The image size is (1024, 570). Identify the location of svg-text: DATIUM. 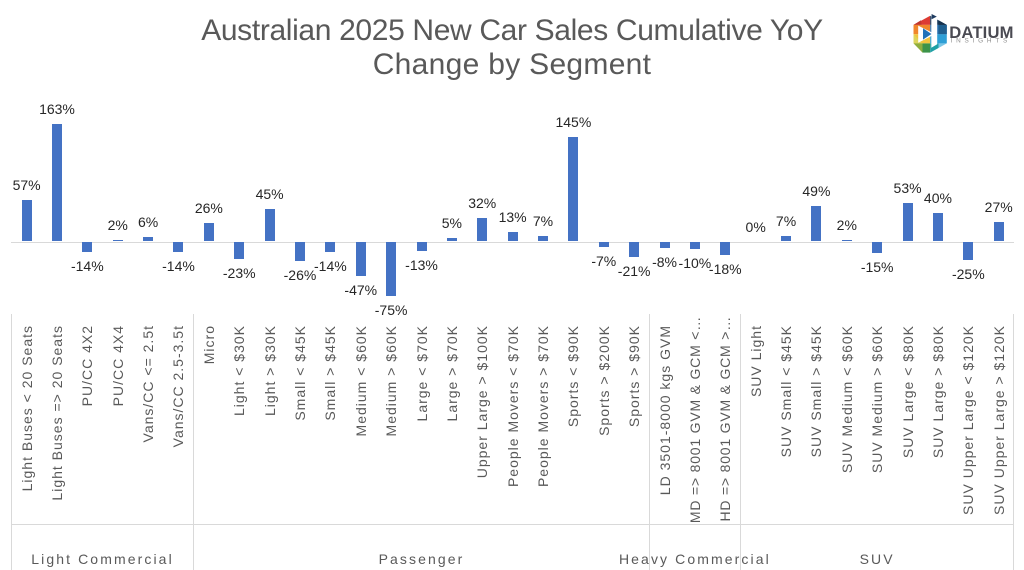
(981, 32).